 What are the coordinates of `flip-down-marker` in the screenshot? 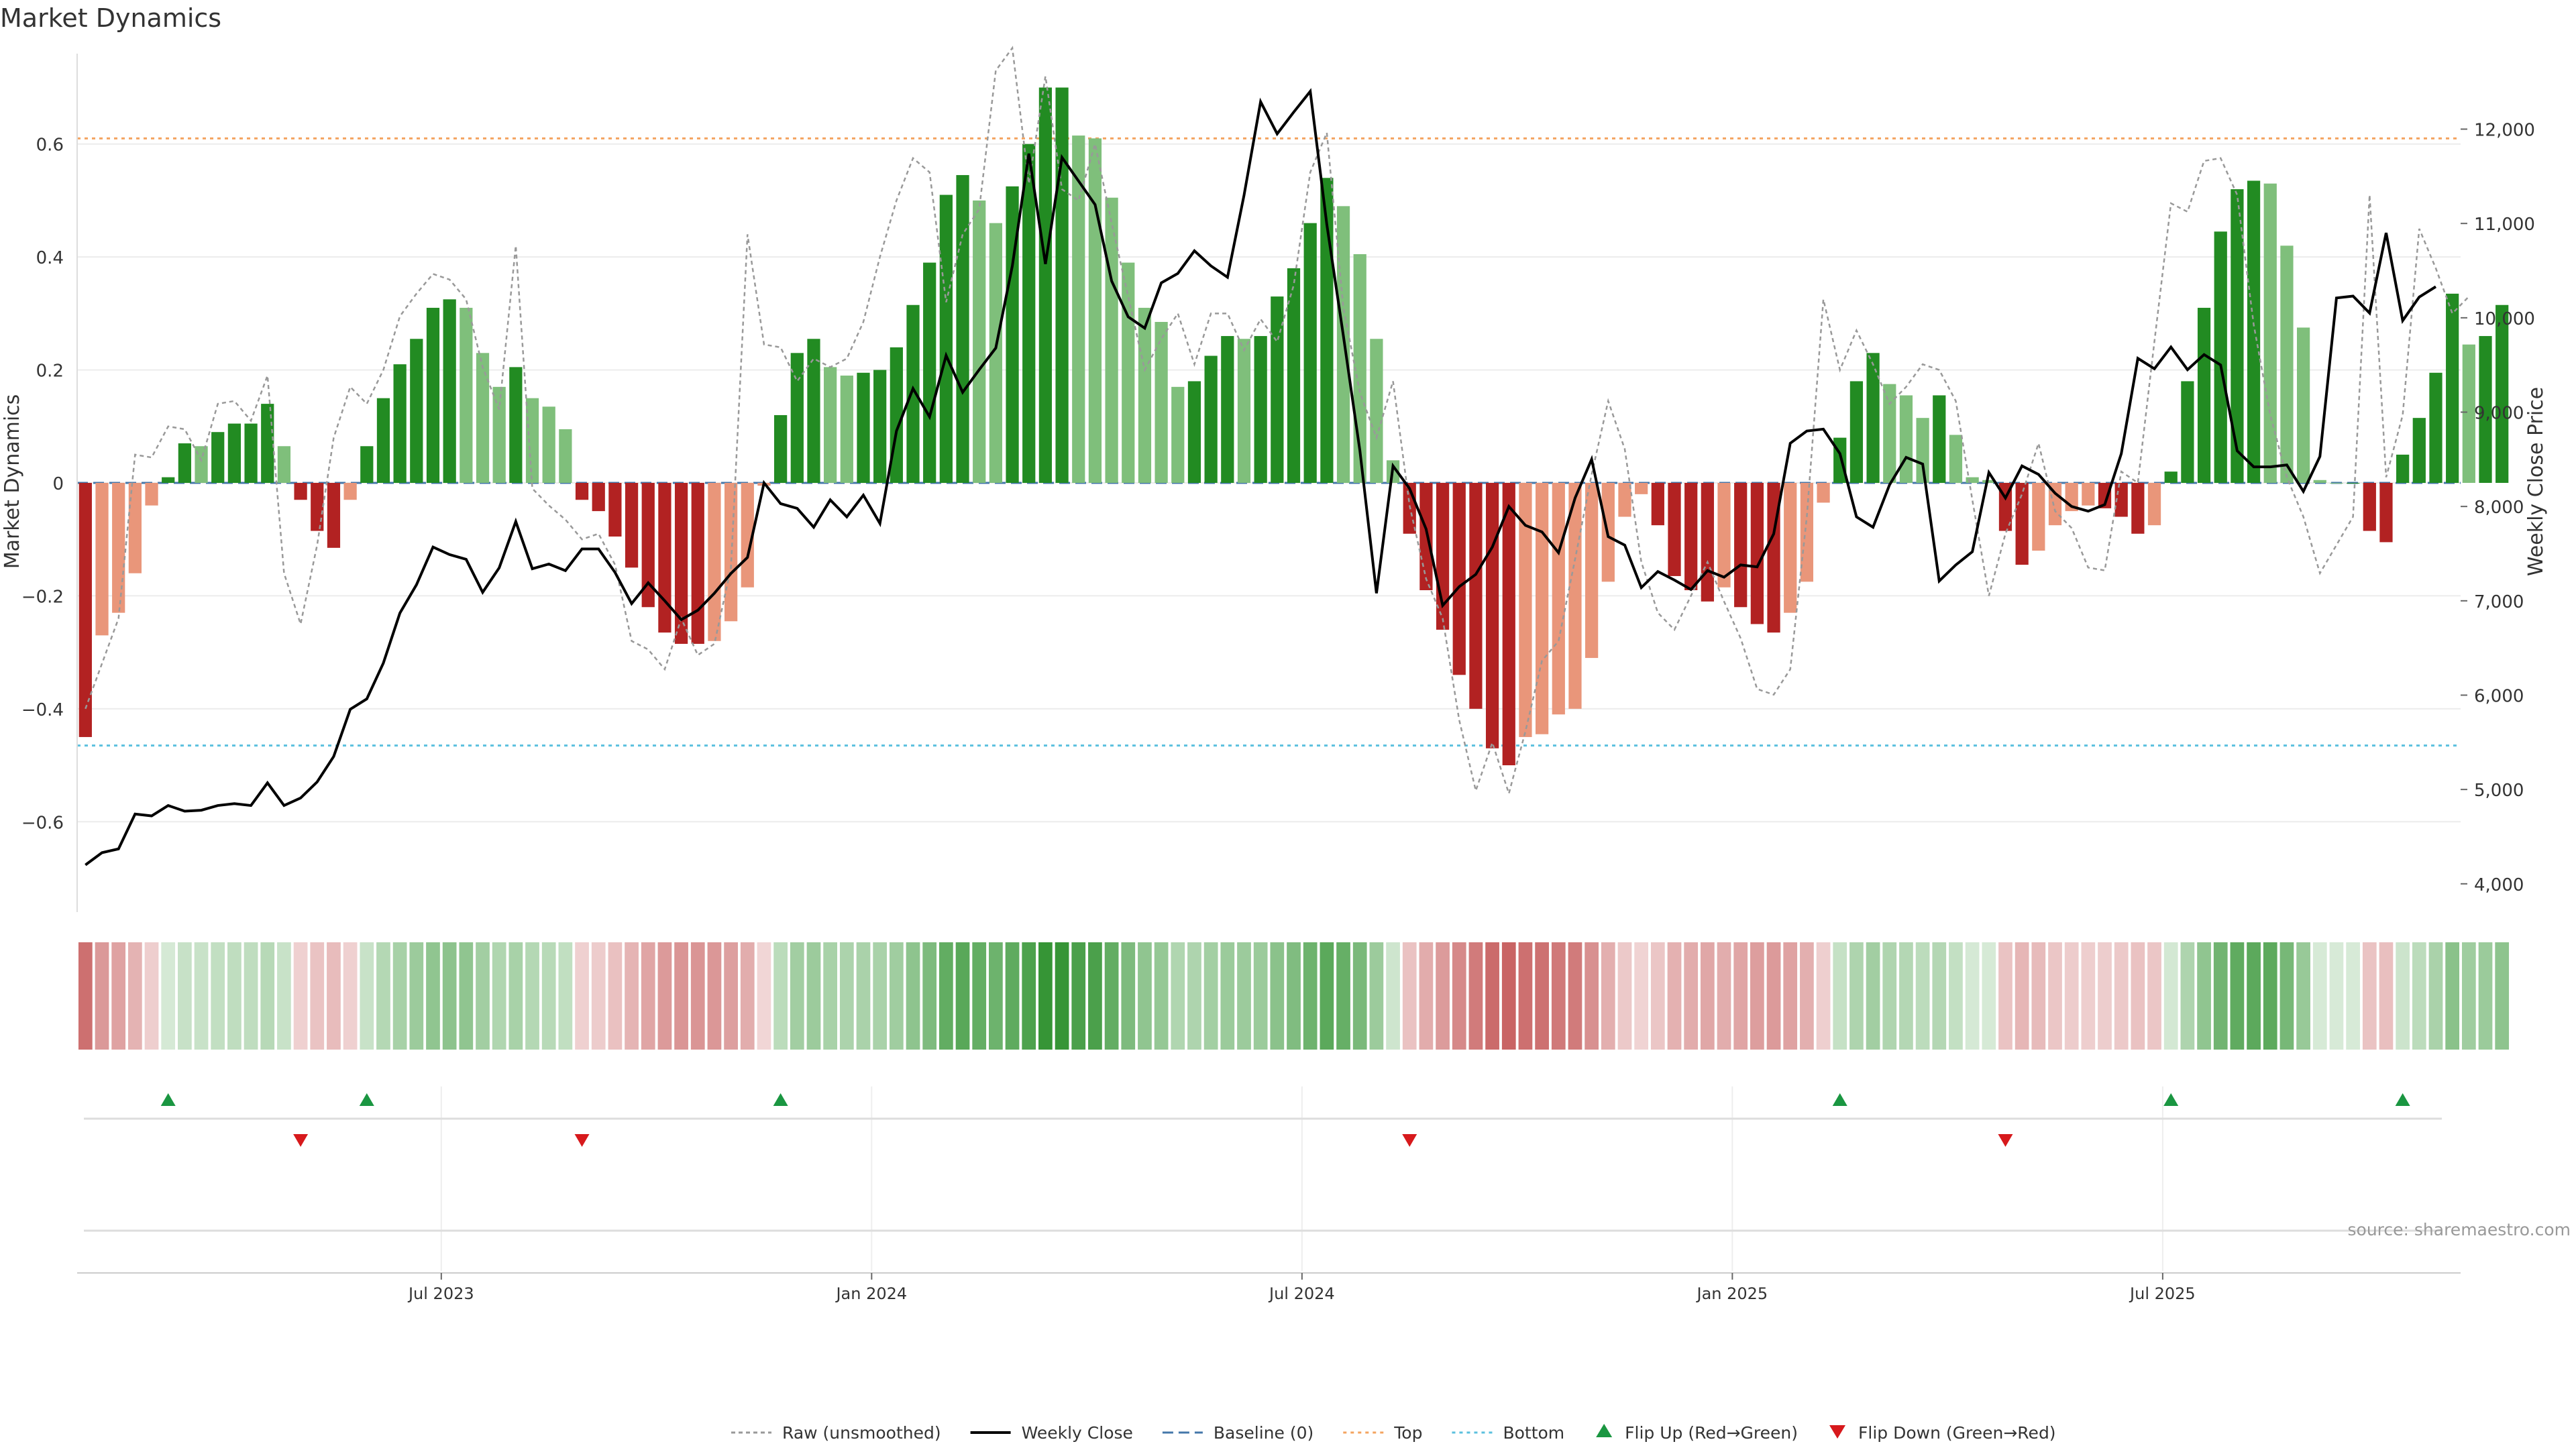 It's located at (301, 1140).